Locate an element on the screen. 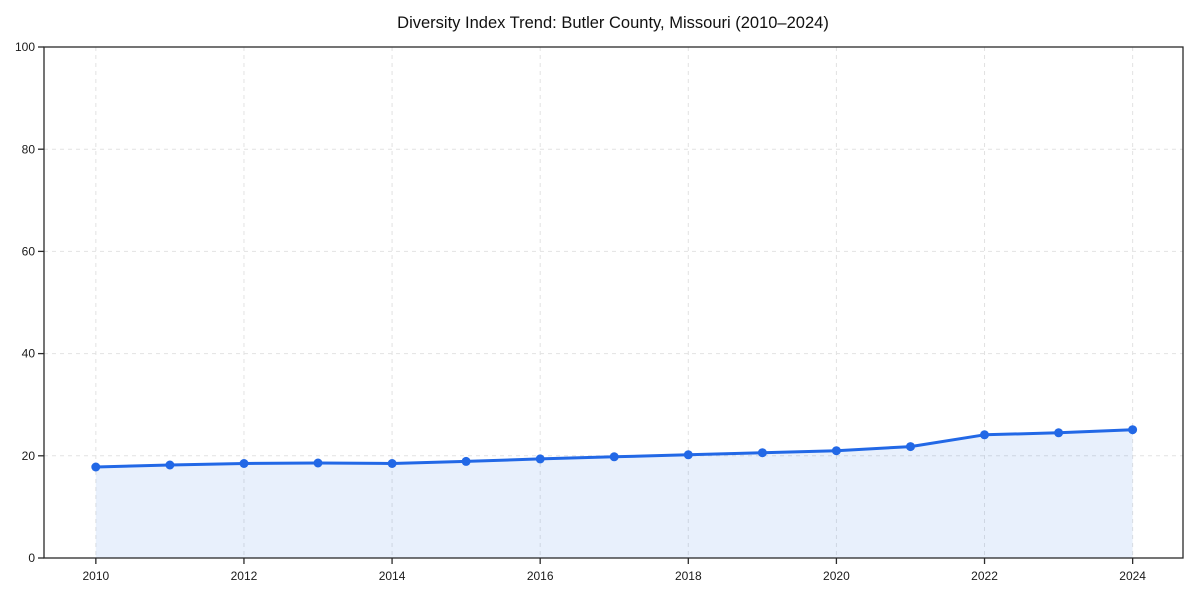 This screenshot has height=600, width=1200. y-tick-label: 20 is located at coordinates (29, 456).